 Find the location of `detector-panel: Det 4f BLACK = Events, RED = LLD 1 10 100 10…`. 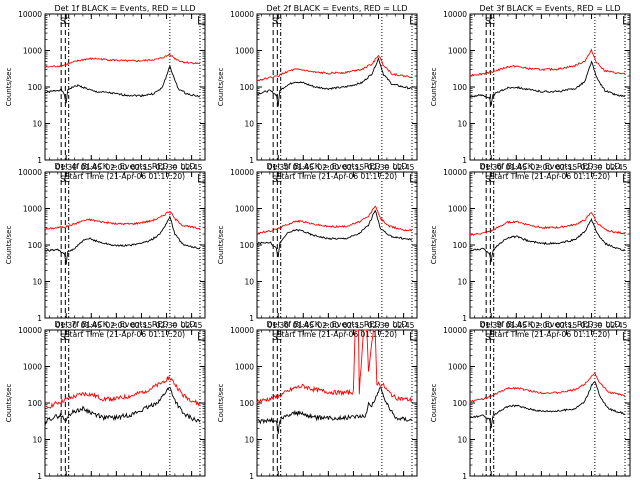

detector-panel: Det 4f BLACK = Events, RED = LLD 1 10 100 10… is located at coordinates (105, 250).